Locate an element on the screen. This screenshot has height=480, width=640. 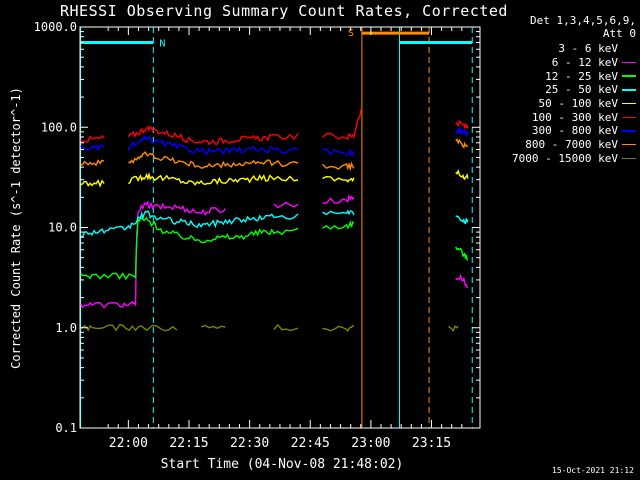
legend-label: 50 - 100 keV is located at coordinates (578, 104).